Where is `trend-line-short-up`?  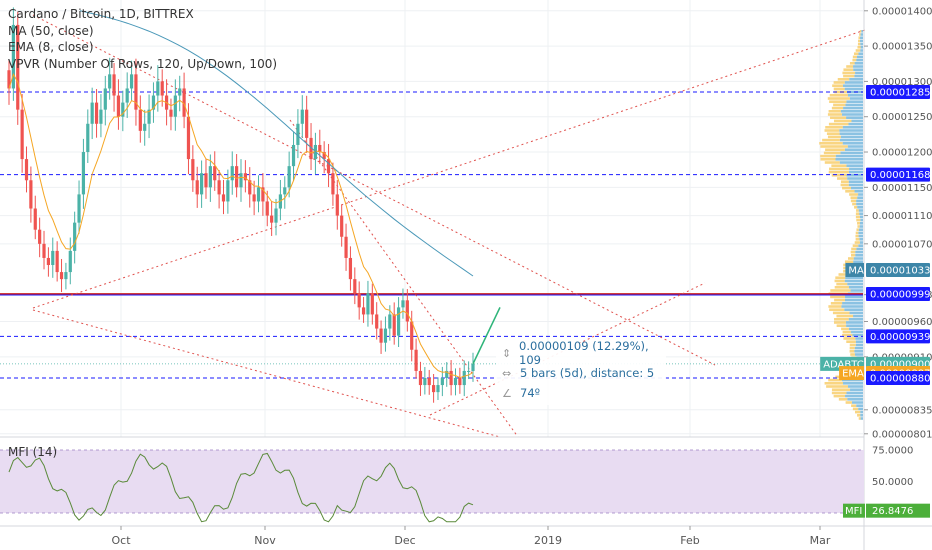 trend-line-short-up is located at coordinates (567, 349).